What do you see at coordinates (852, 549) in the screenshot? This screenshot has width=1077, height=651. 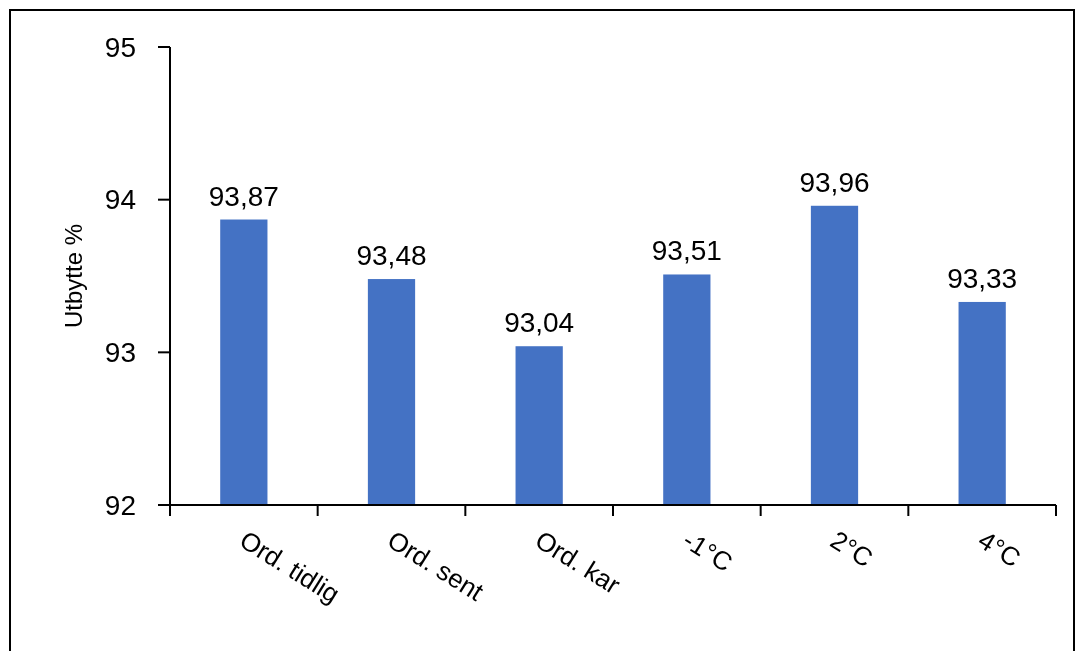 I see `x-tick-label: 2°C` at bounding box center [852, 549].